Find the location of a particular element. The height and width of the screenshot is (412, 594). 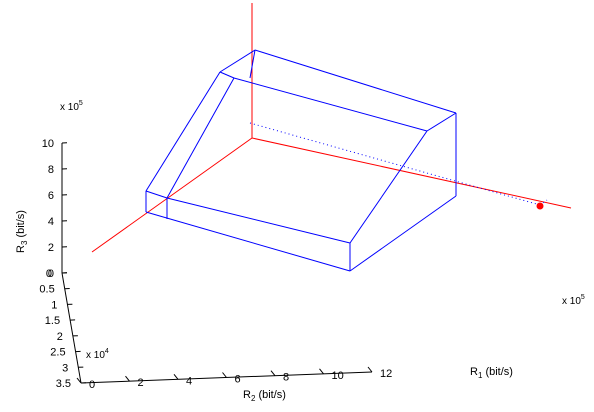

r3-tick-label: 8 is located at coordinates (51, 170).